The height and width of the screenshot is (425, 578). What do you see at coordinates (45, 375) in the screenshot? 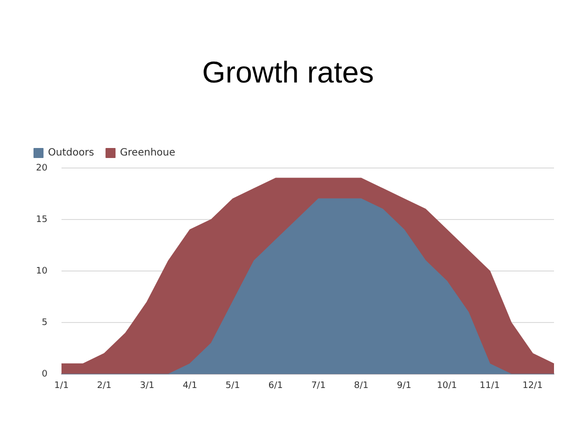
I see `y-tick-label: 0` at bounding box center [45, 375].